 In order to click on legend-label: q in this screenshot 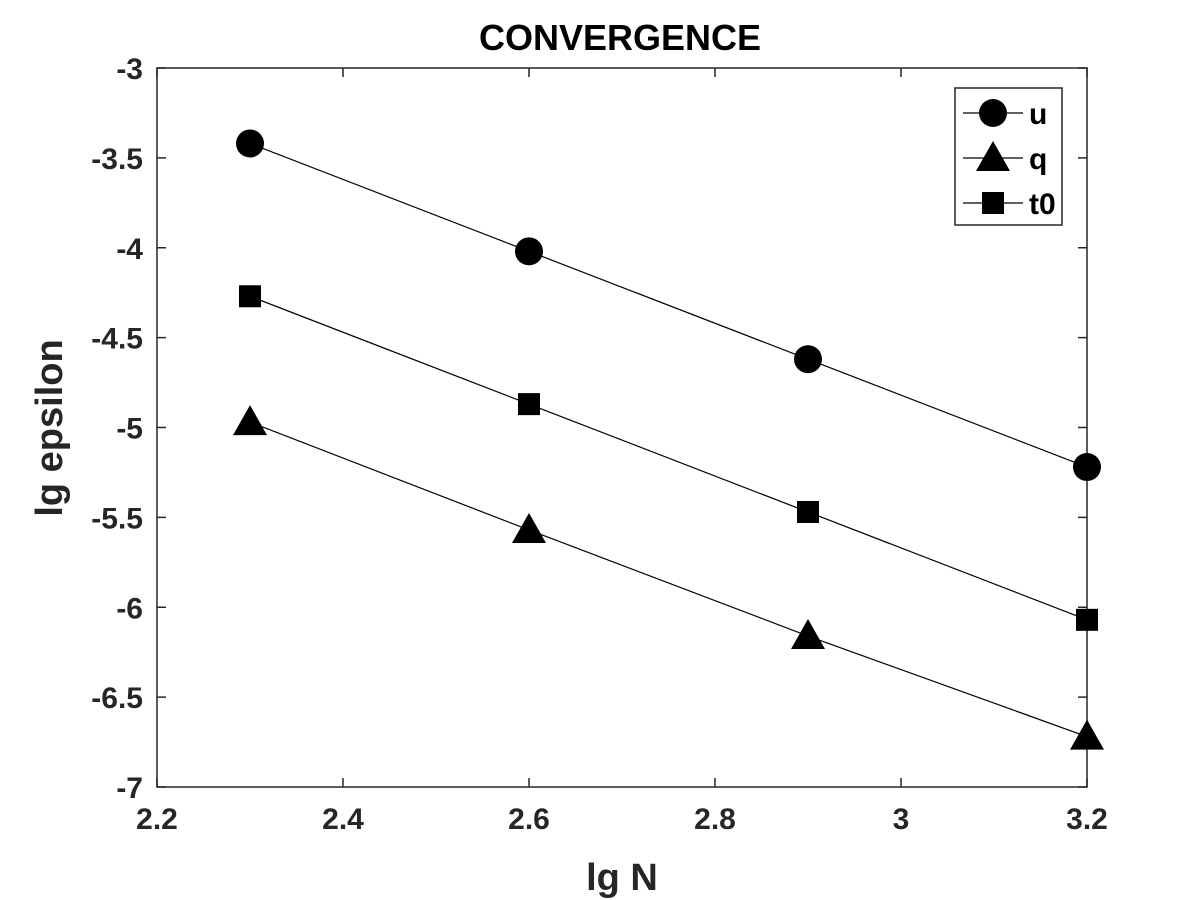, I will do `click(1038, 159)`.